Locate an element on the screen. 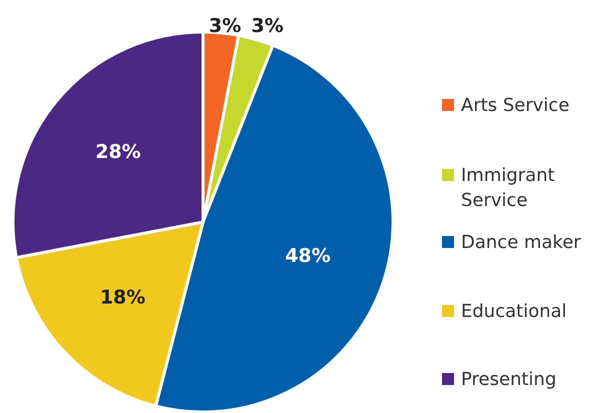 This screenshot has width=602, height=413. data-label: 48% is located at coordinates (308, 256).